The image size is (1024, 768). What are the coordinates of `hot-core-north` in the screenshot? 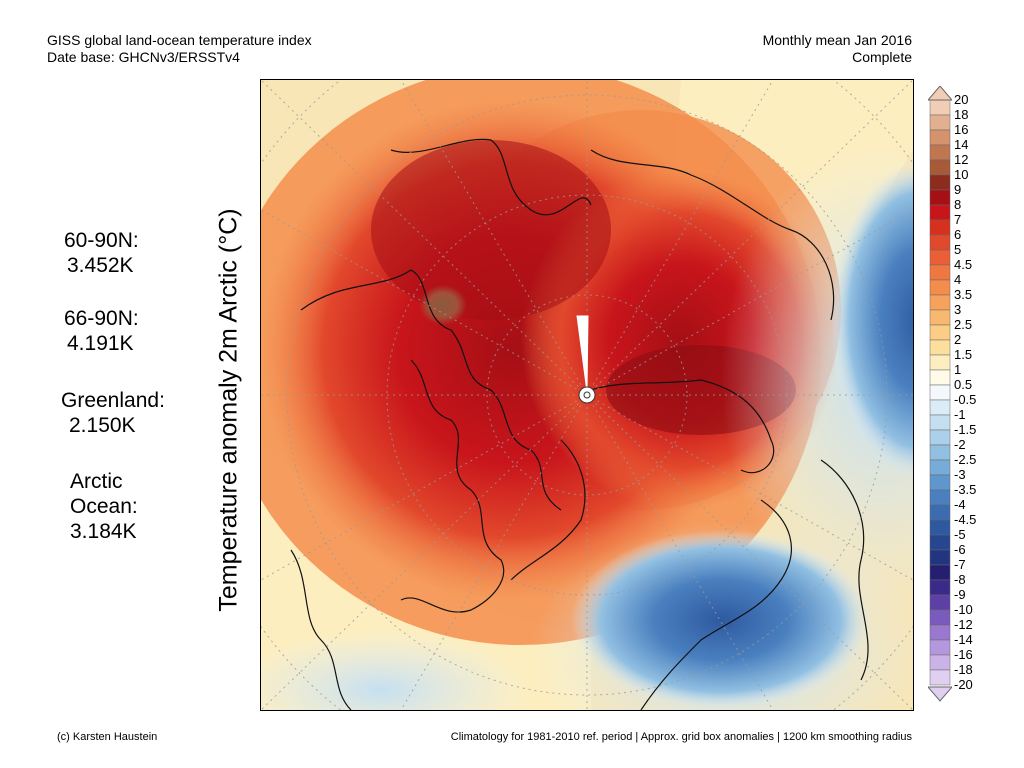 It's located at (491, 230).